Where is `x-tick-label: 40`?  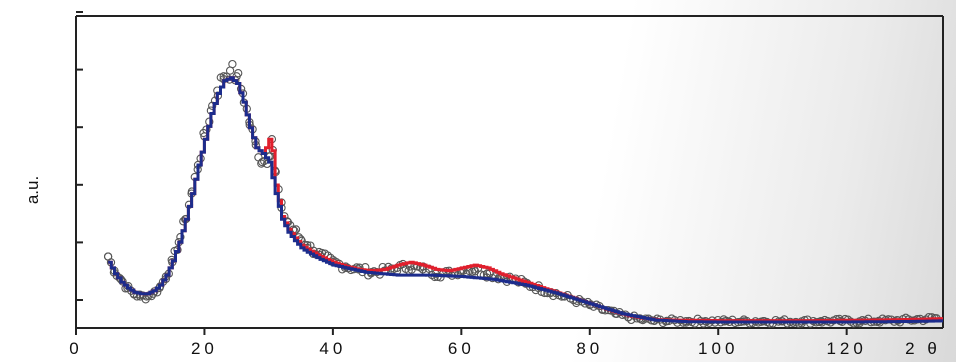 x-tick-label: 40 is located at coordinates (332, 348).